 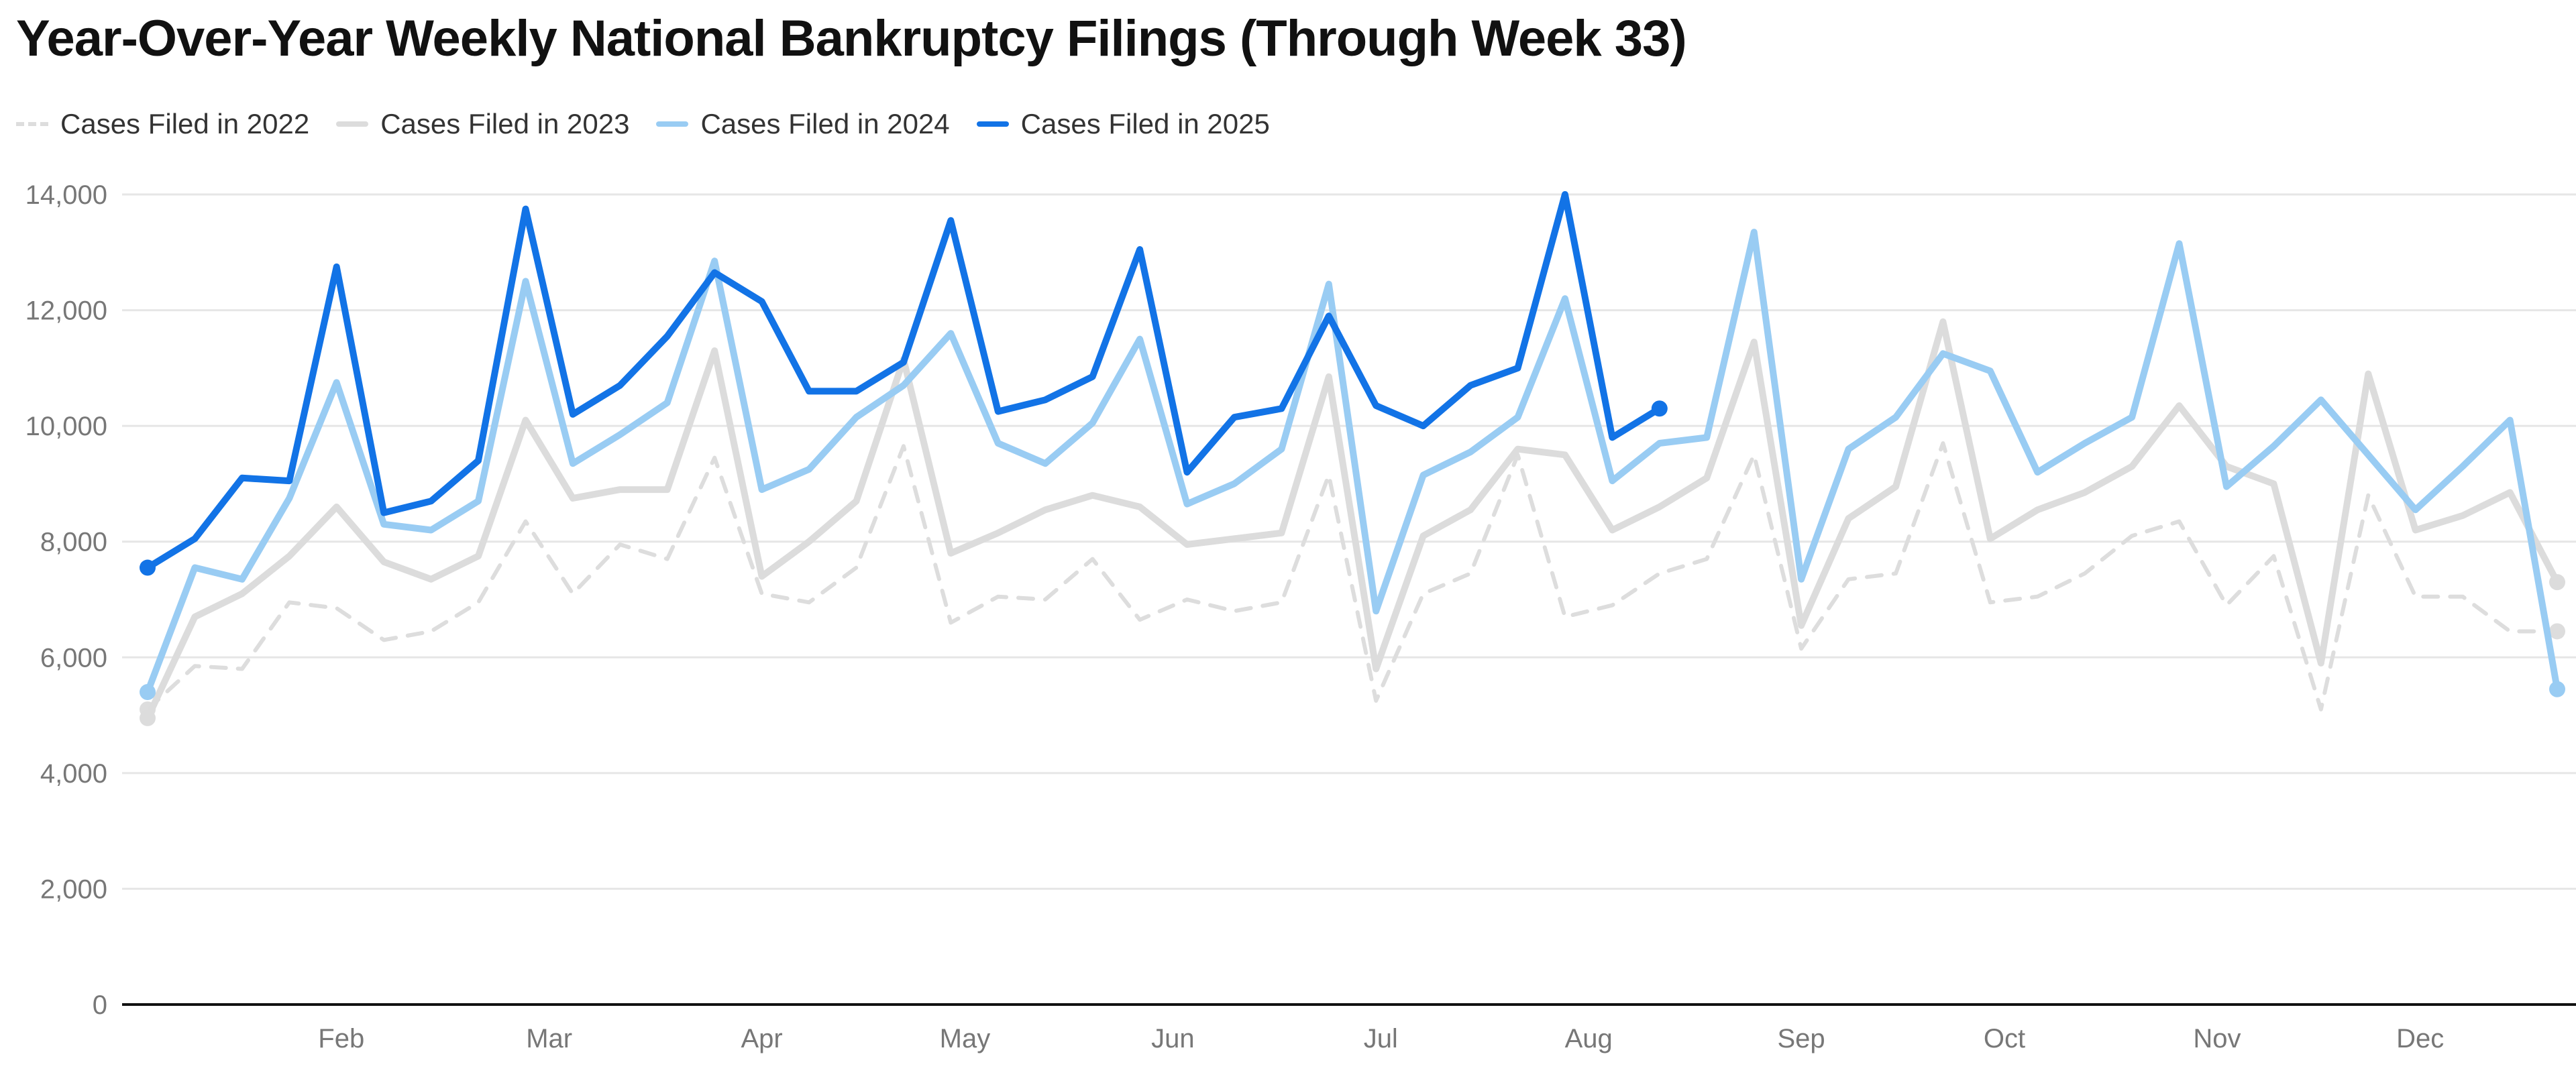 I want to click on series-start-point-2023, so click(x=148, y=717).